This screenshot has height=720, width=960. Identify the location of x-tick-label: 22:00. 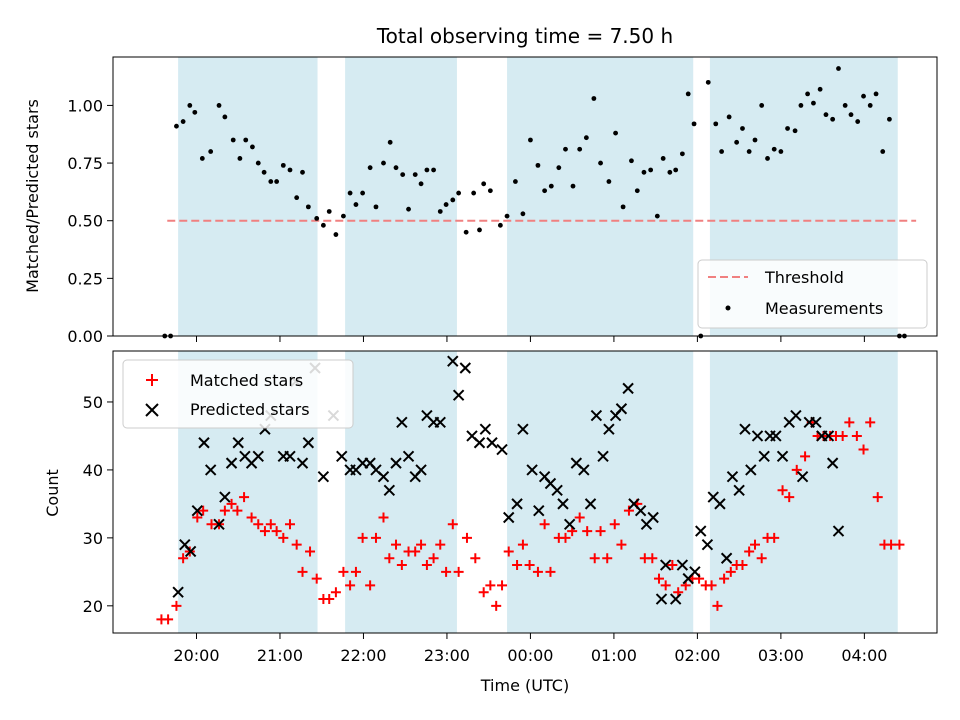
(363, 655).